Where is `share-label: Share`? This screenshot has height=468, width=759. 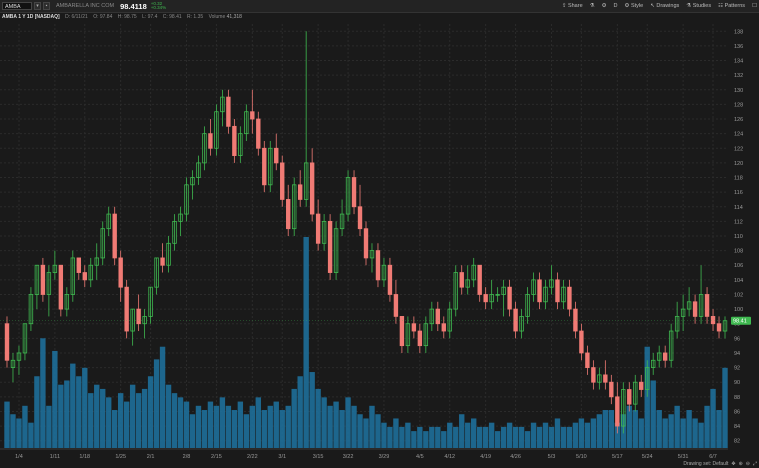
share-label: Share is located at coordinates (575, 6).